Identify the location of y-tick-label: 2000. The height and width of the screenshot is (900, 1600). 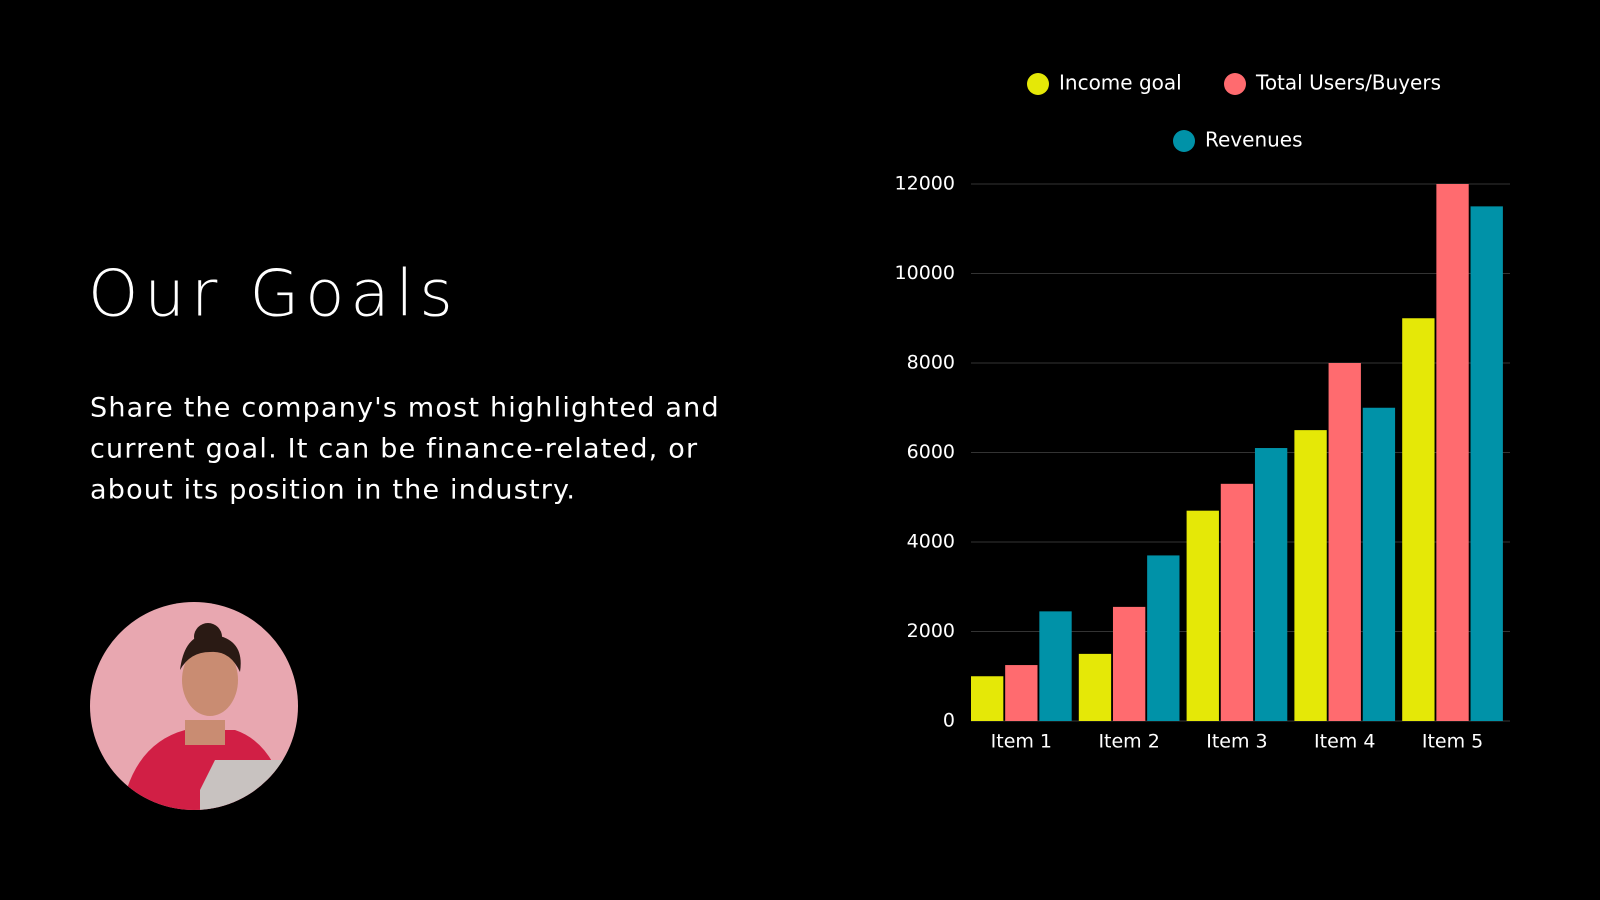
(931, 631).